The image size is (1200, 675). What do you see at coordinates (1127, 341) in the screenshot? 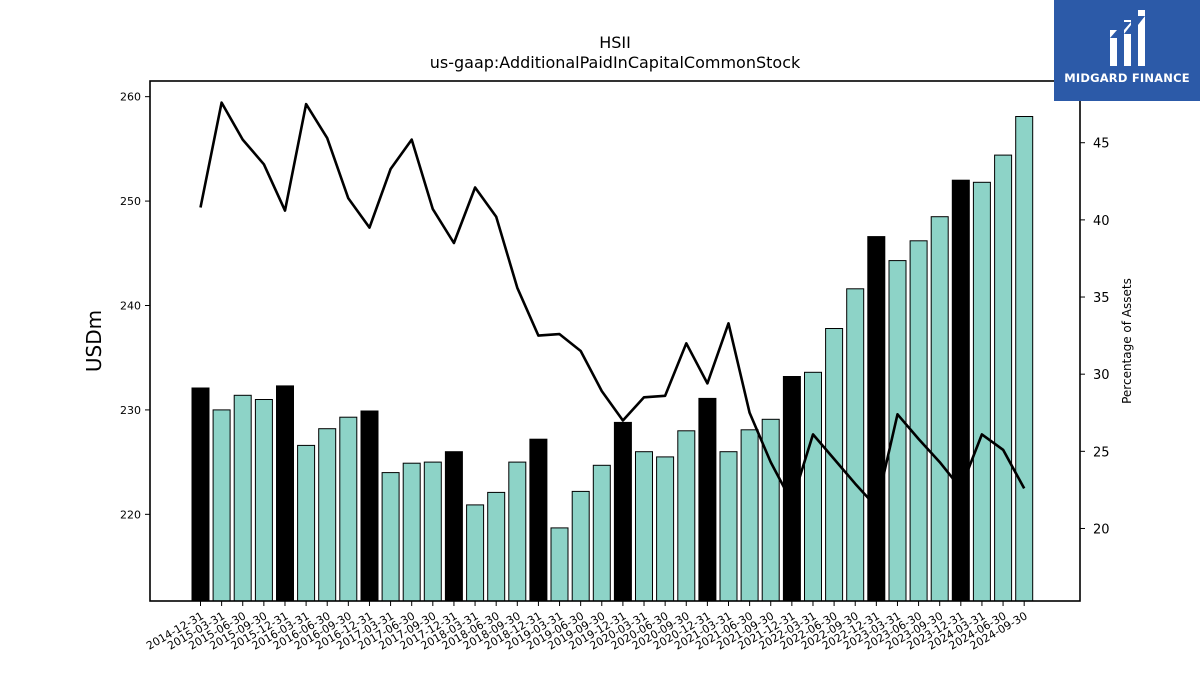
I see `y2-axis-label: Percentage of Assets` at bounding box center [1127, 341].